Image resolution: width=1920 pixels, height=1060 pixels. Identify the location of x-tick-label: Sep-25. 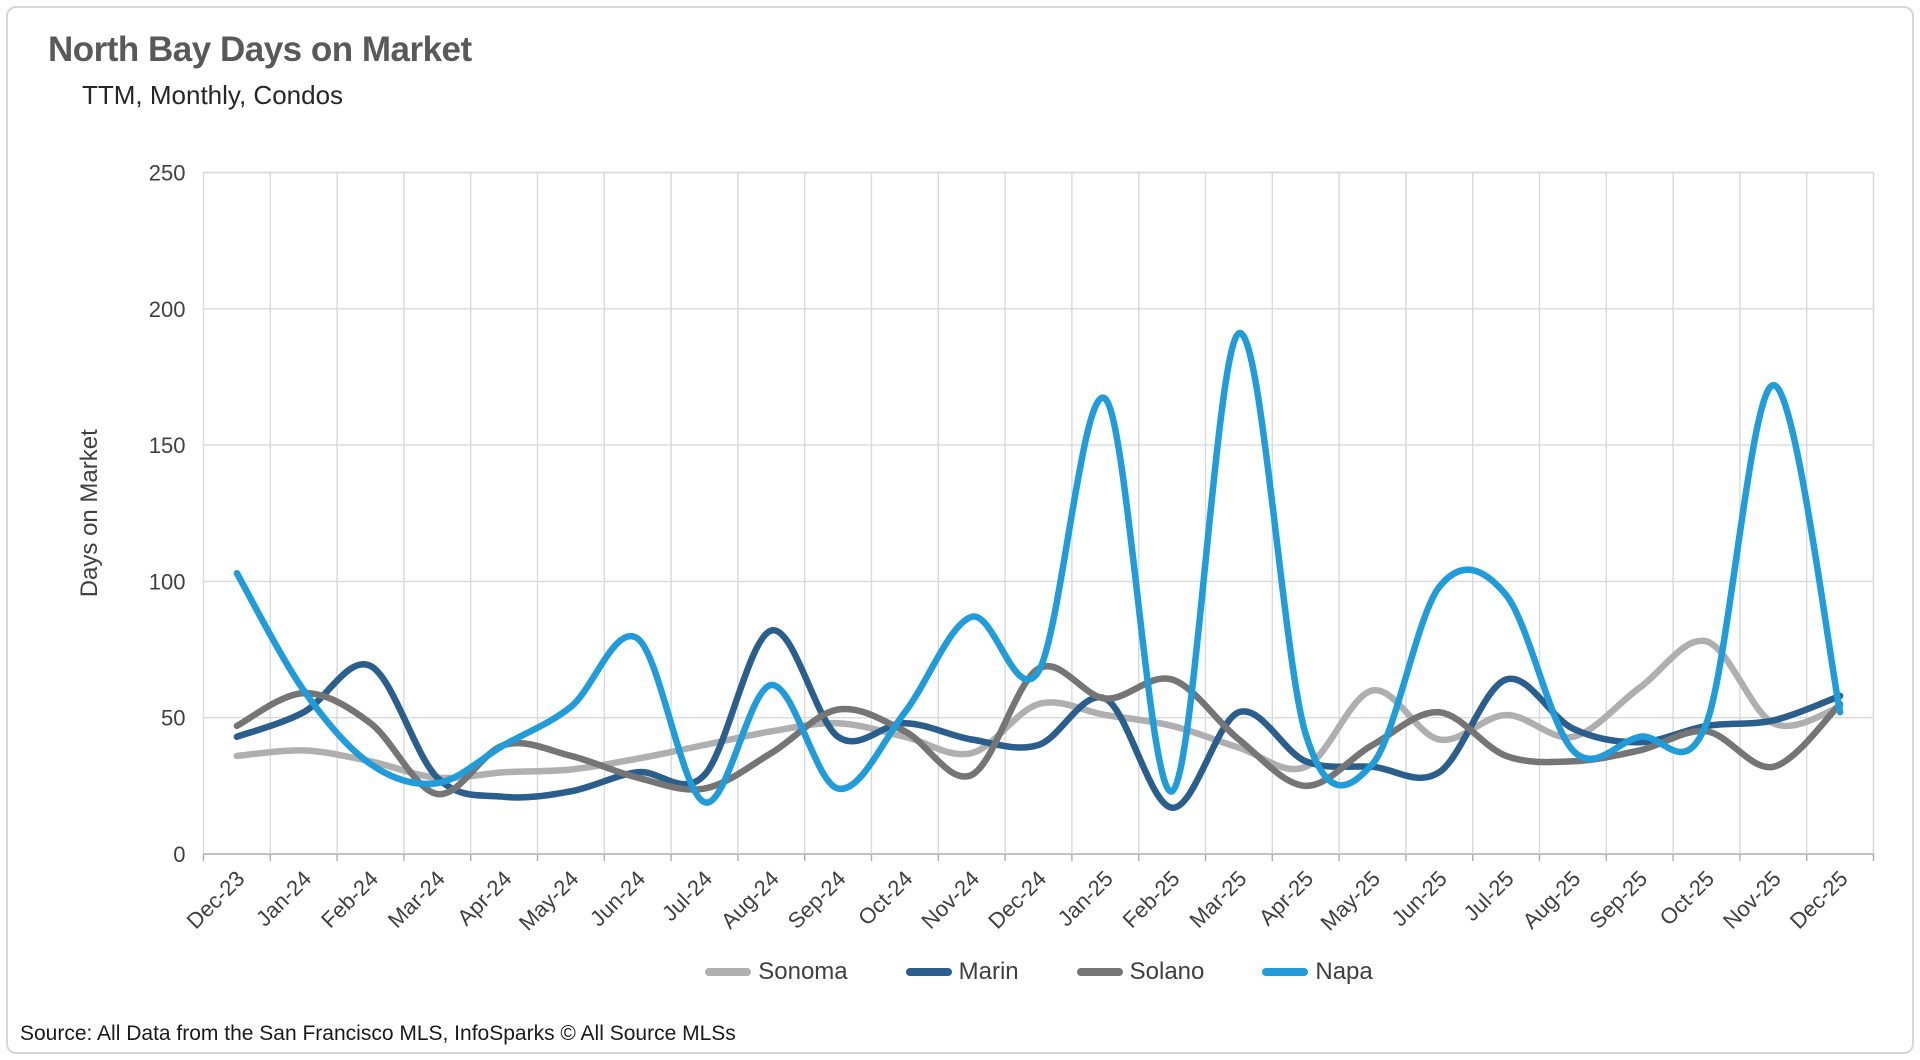
(1618, 900).